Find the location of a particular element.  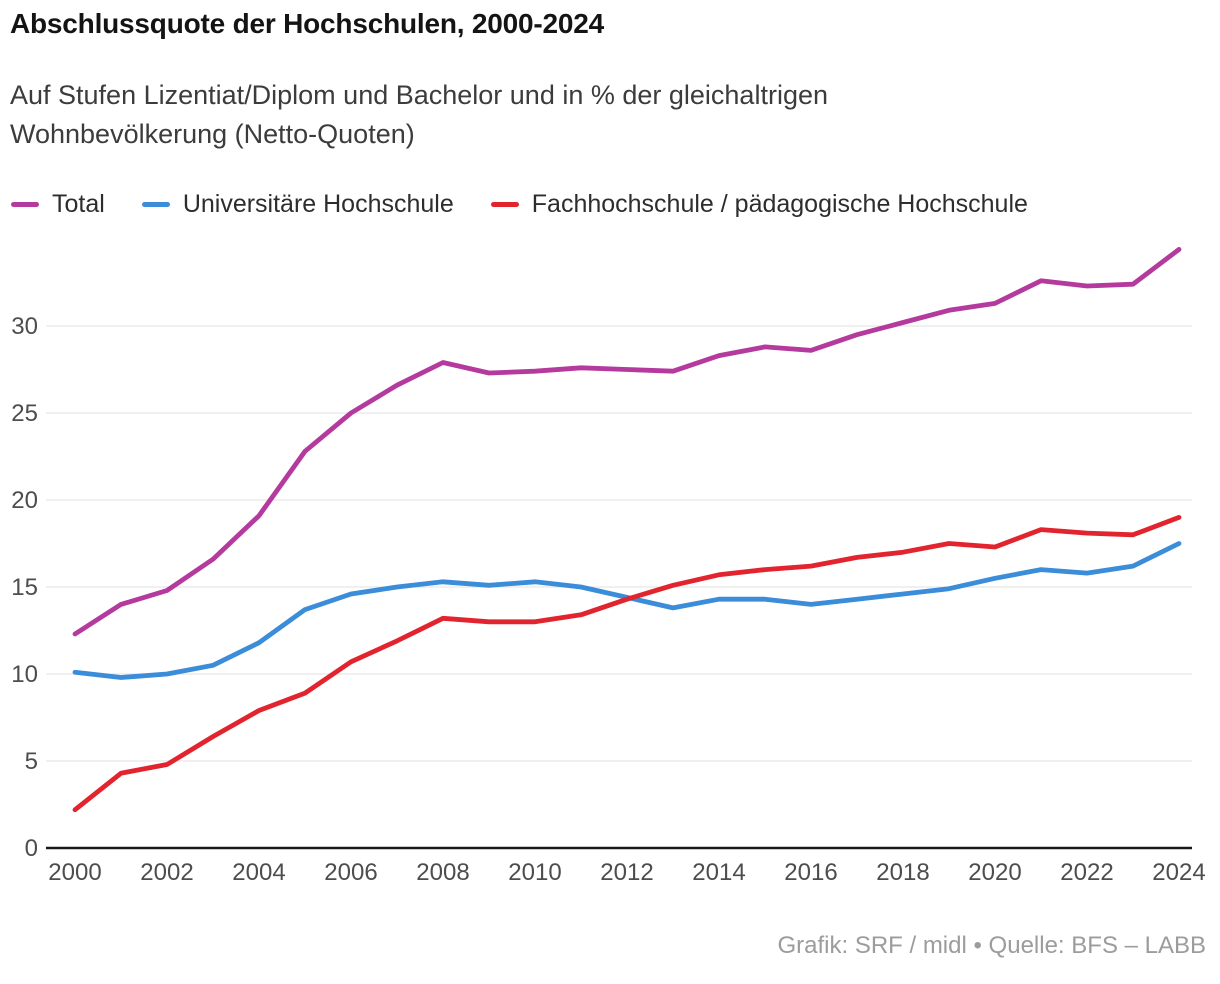

x-axis-tick-label: 2020 is located at coordinates (994, 872).